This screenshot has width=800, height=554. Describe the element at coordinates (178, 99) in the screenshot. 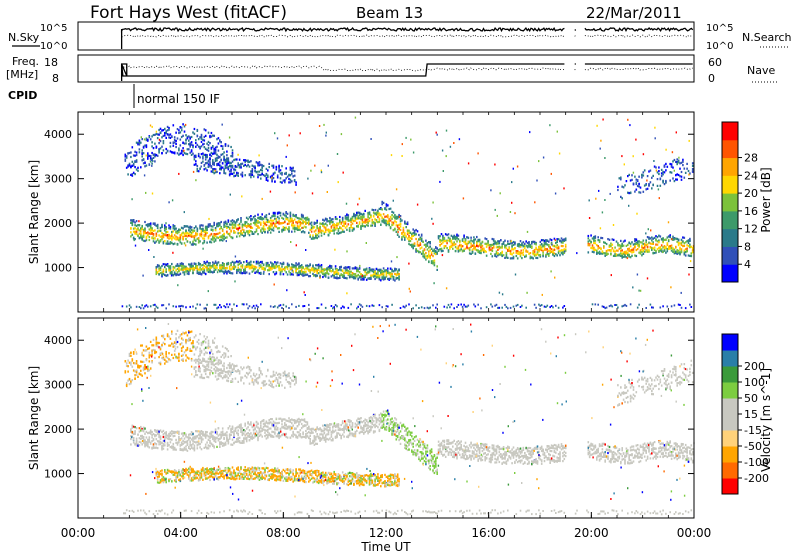

I see `cpid-mode: normal 150 IF` at that location.